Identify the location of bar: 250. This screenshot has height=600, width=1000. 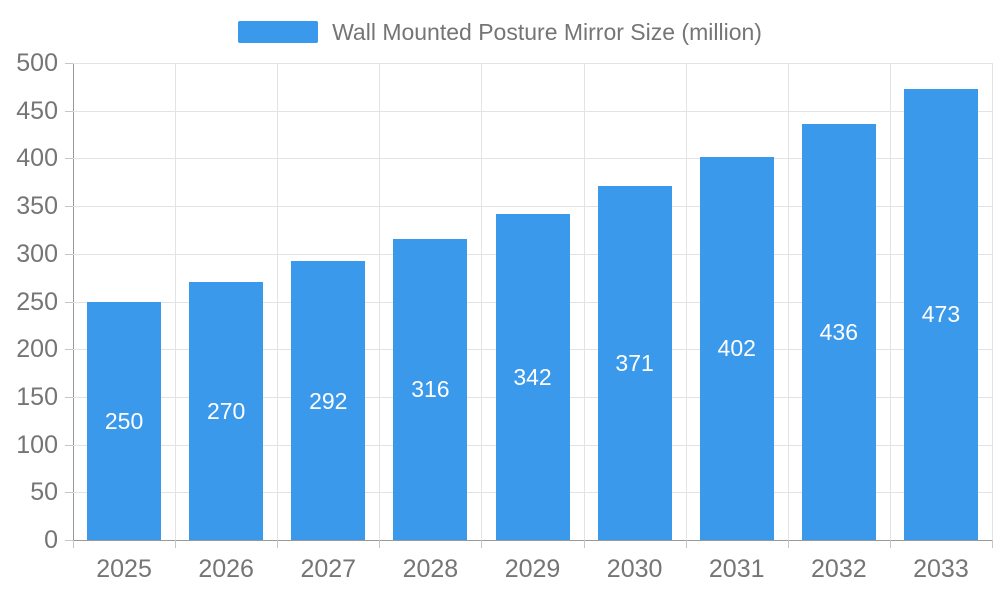
(124, 420).